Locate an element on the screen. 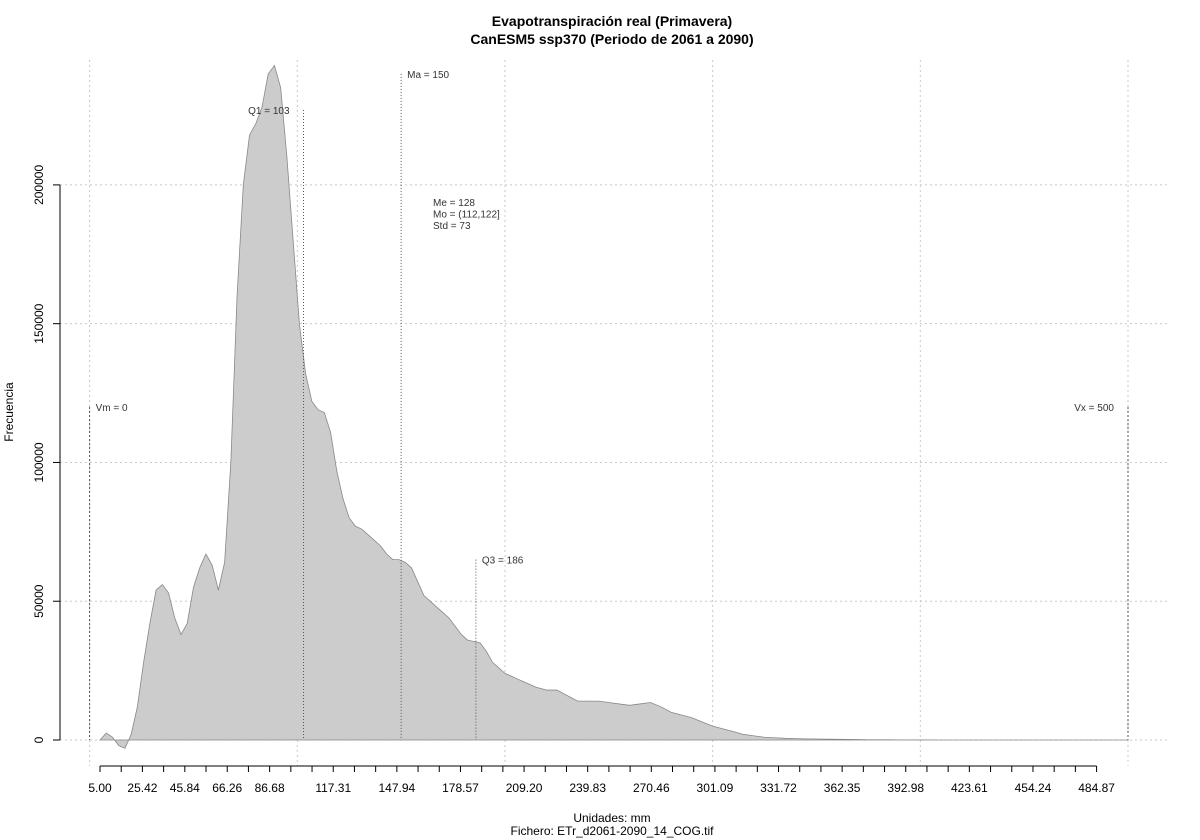 This screenshot has width=1200, height=840. x-tick-label: 362.35 is located at coordinates (842, 788).